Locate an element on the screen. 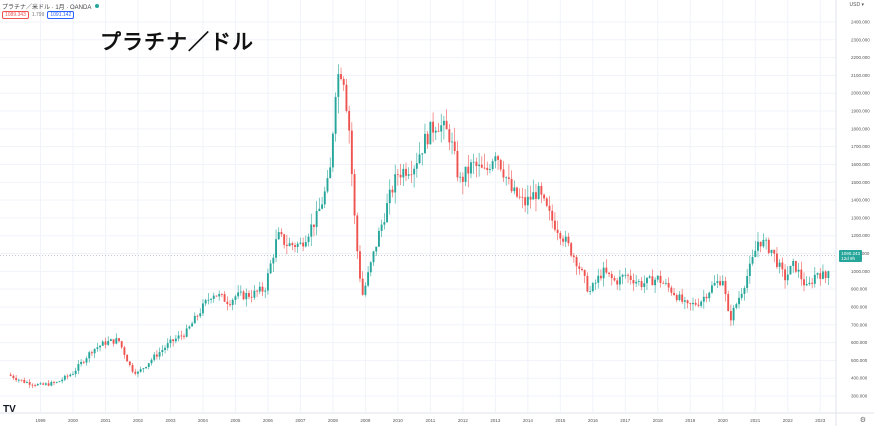 The width and height of the screenshot is (874, 426). ask-button: 1091.142 is located at coordinates (61, 15).